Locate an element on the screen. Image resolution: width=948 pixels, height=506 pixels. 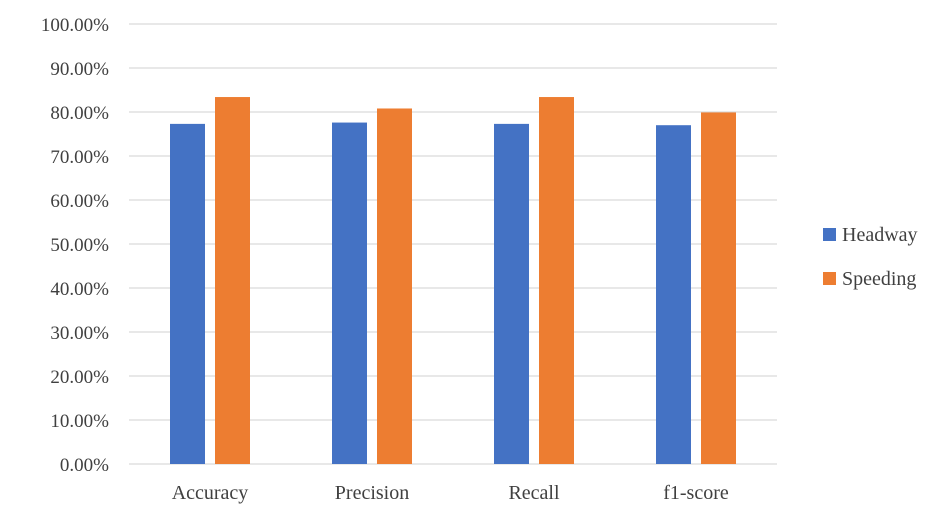
legend-label-speeding: Speeding is located at coordinates (879, 279).